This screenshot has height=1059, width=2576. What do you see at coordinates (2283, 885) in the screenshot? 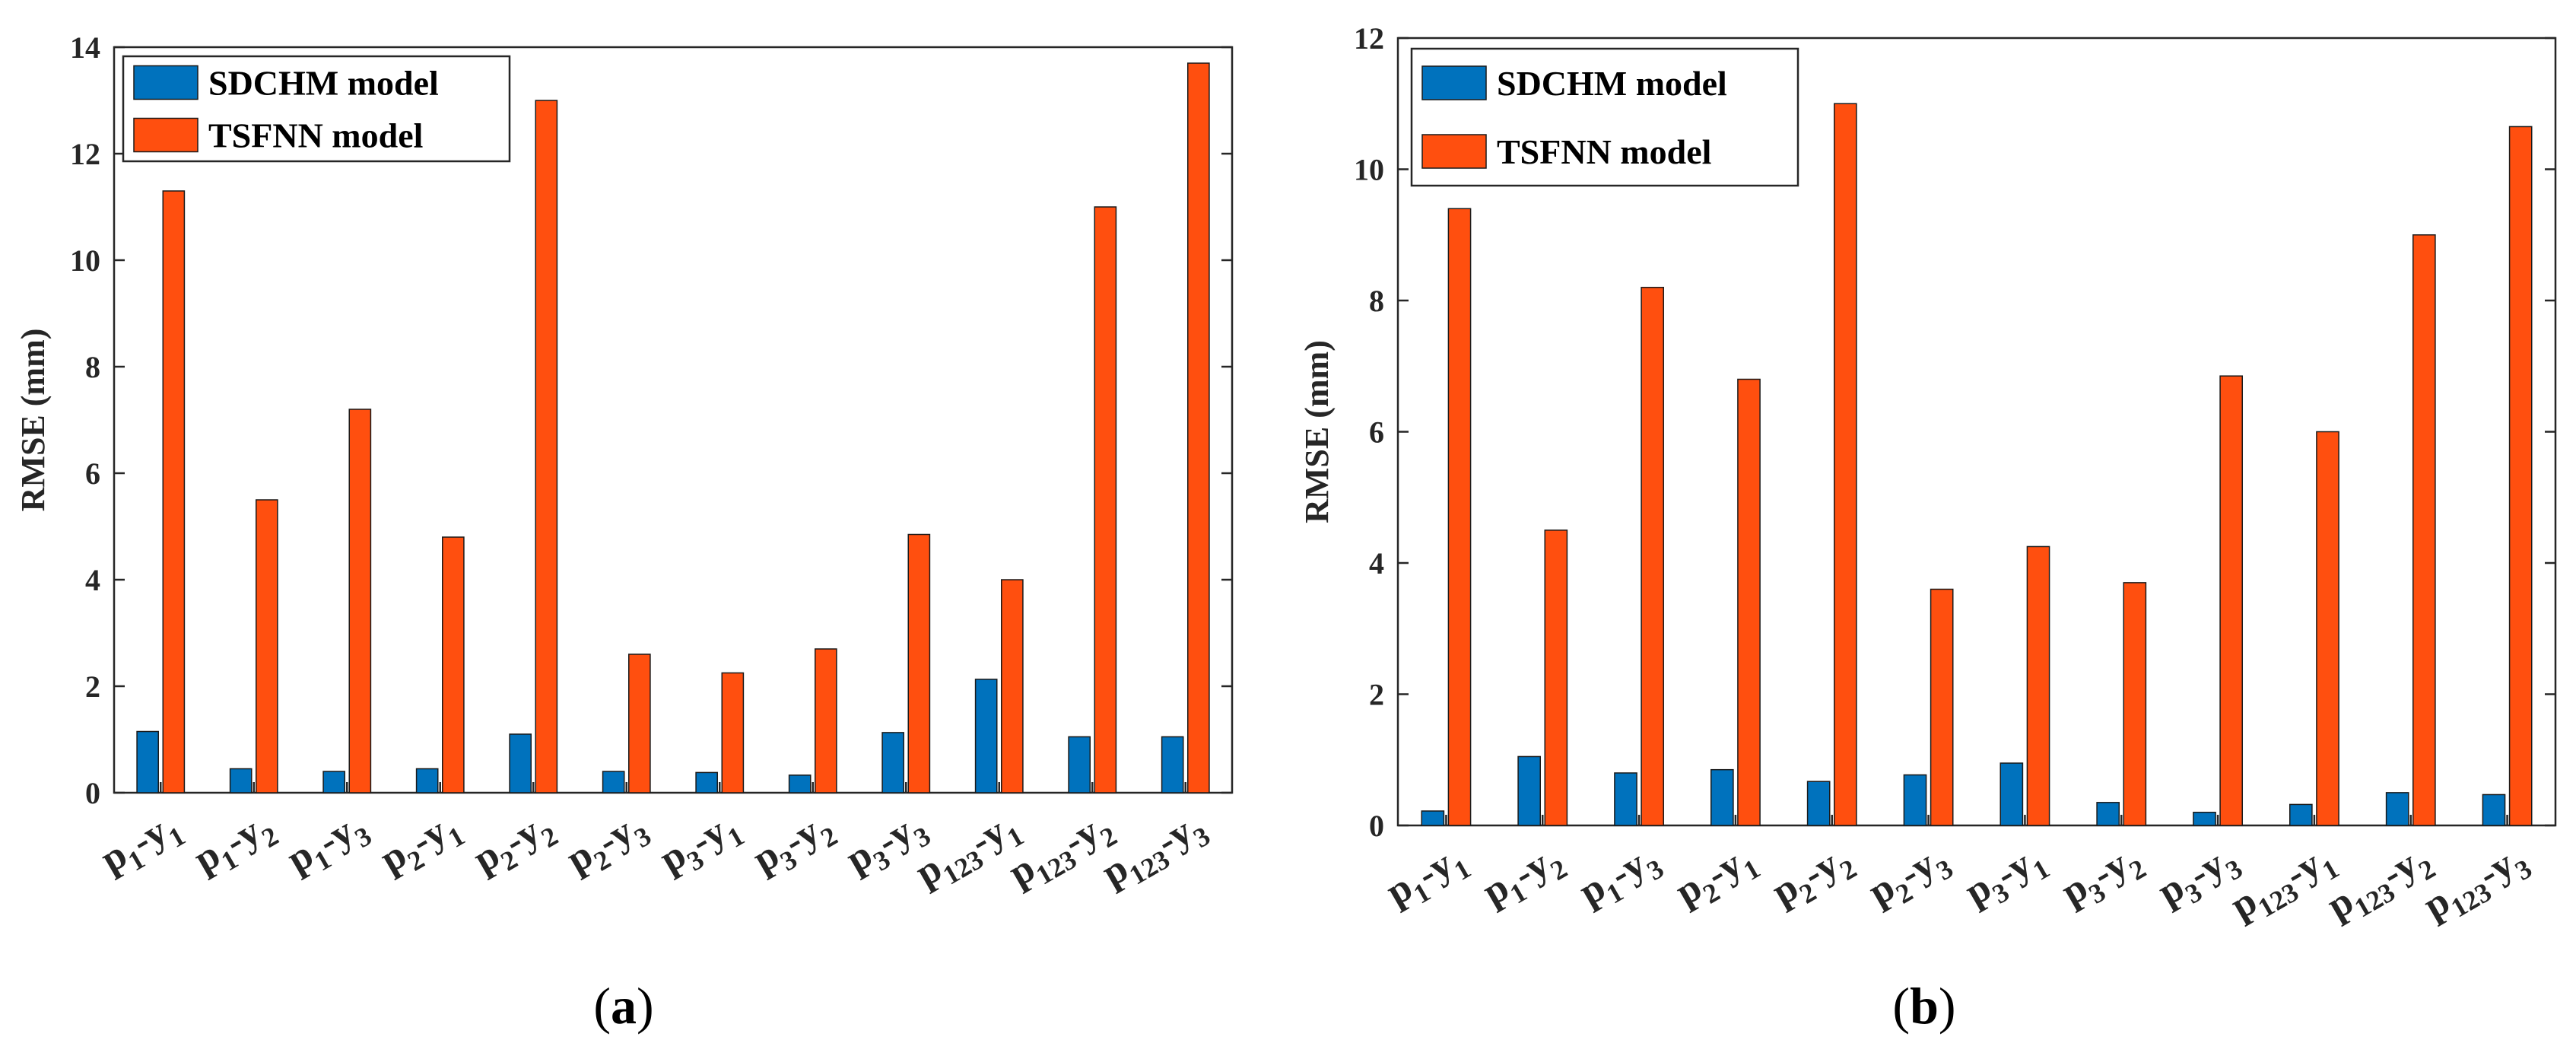
I see `x-tick-label: p123-y1` at bounding box center [2283, 885].